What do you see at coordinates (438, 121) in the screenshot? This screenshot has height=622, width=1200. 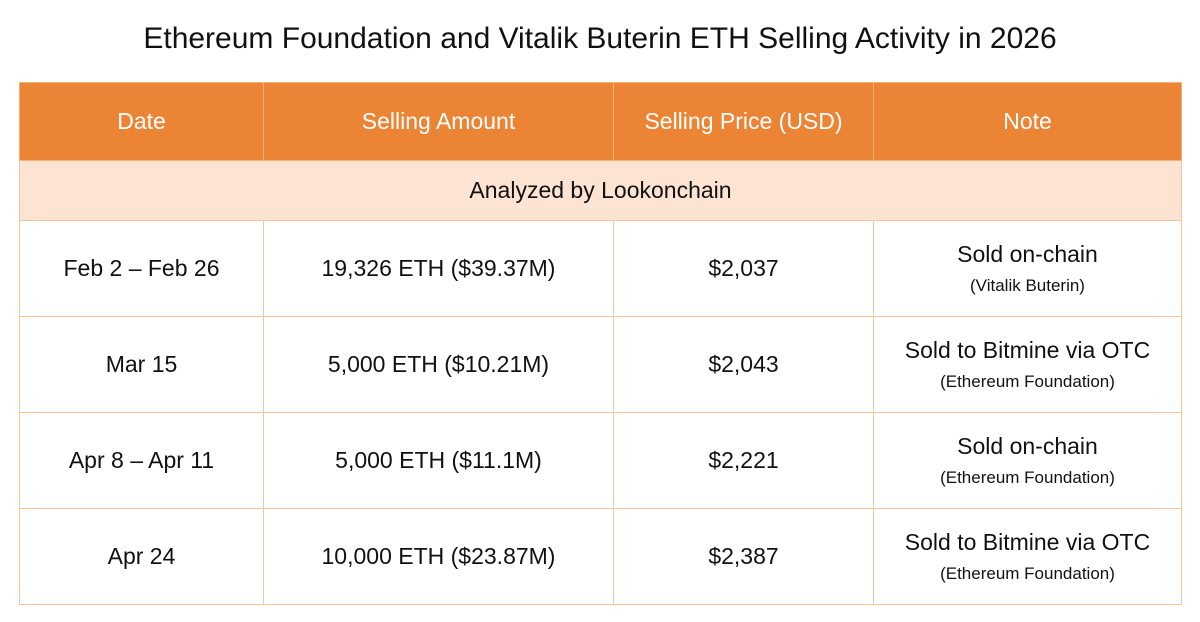 I see `column-header: Selling Amount` at bounding box center [438, 121].